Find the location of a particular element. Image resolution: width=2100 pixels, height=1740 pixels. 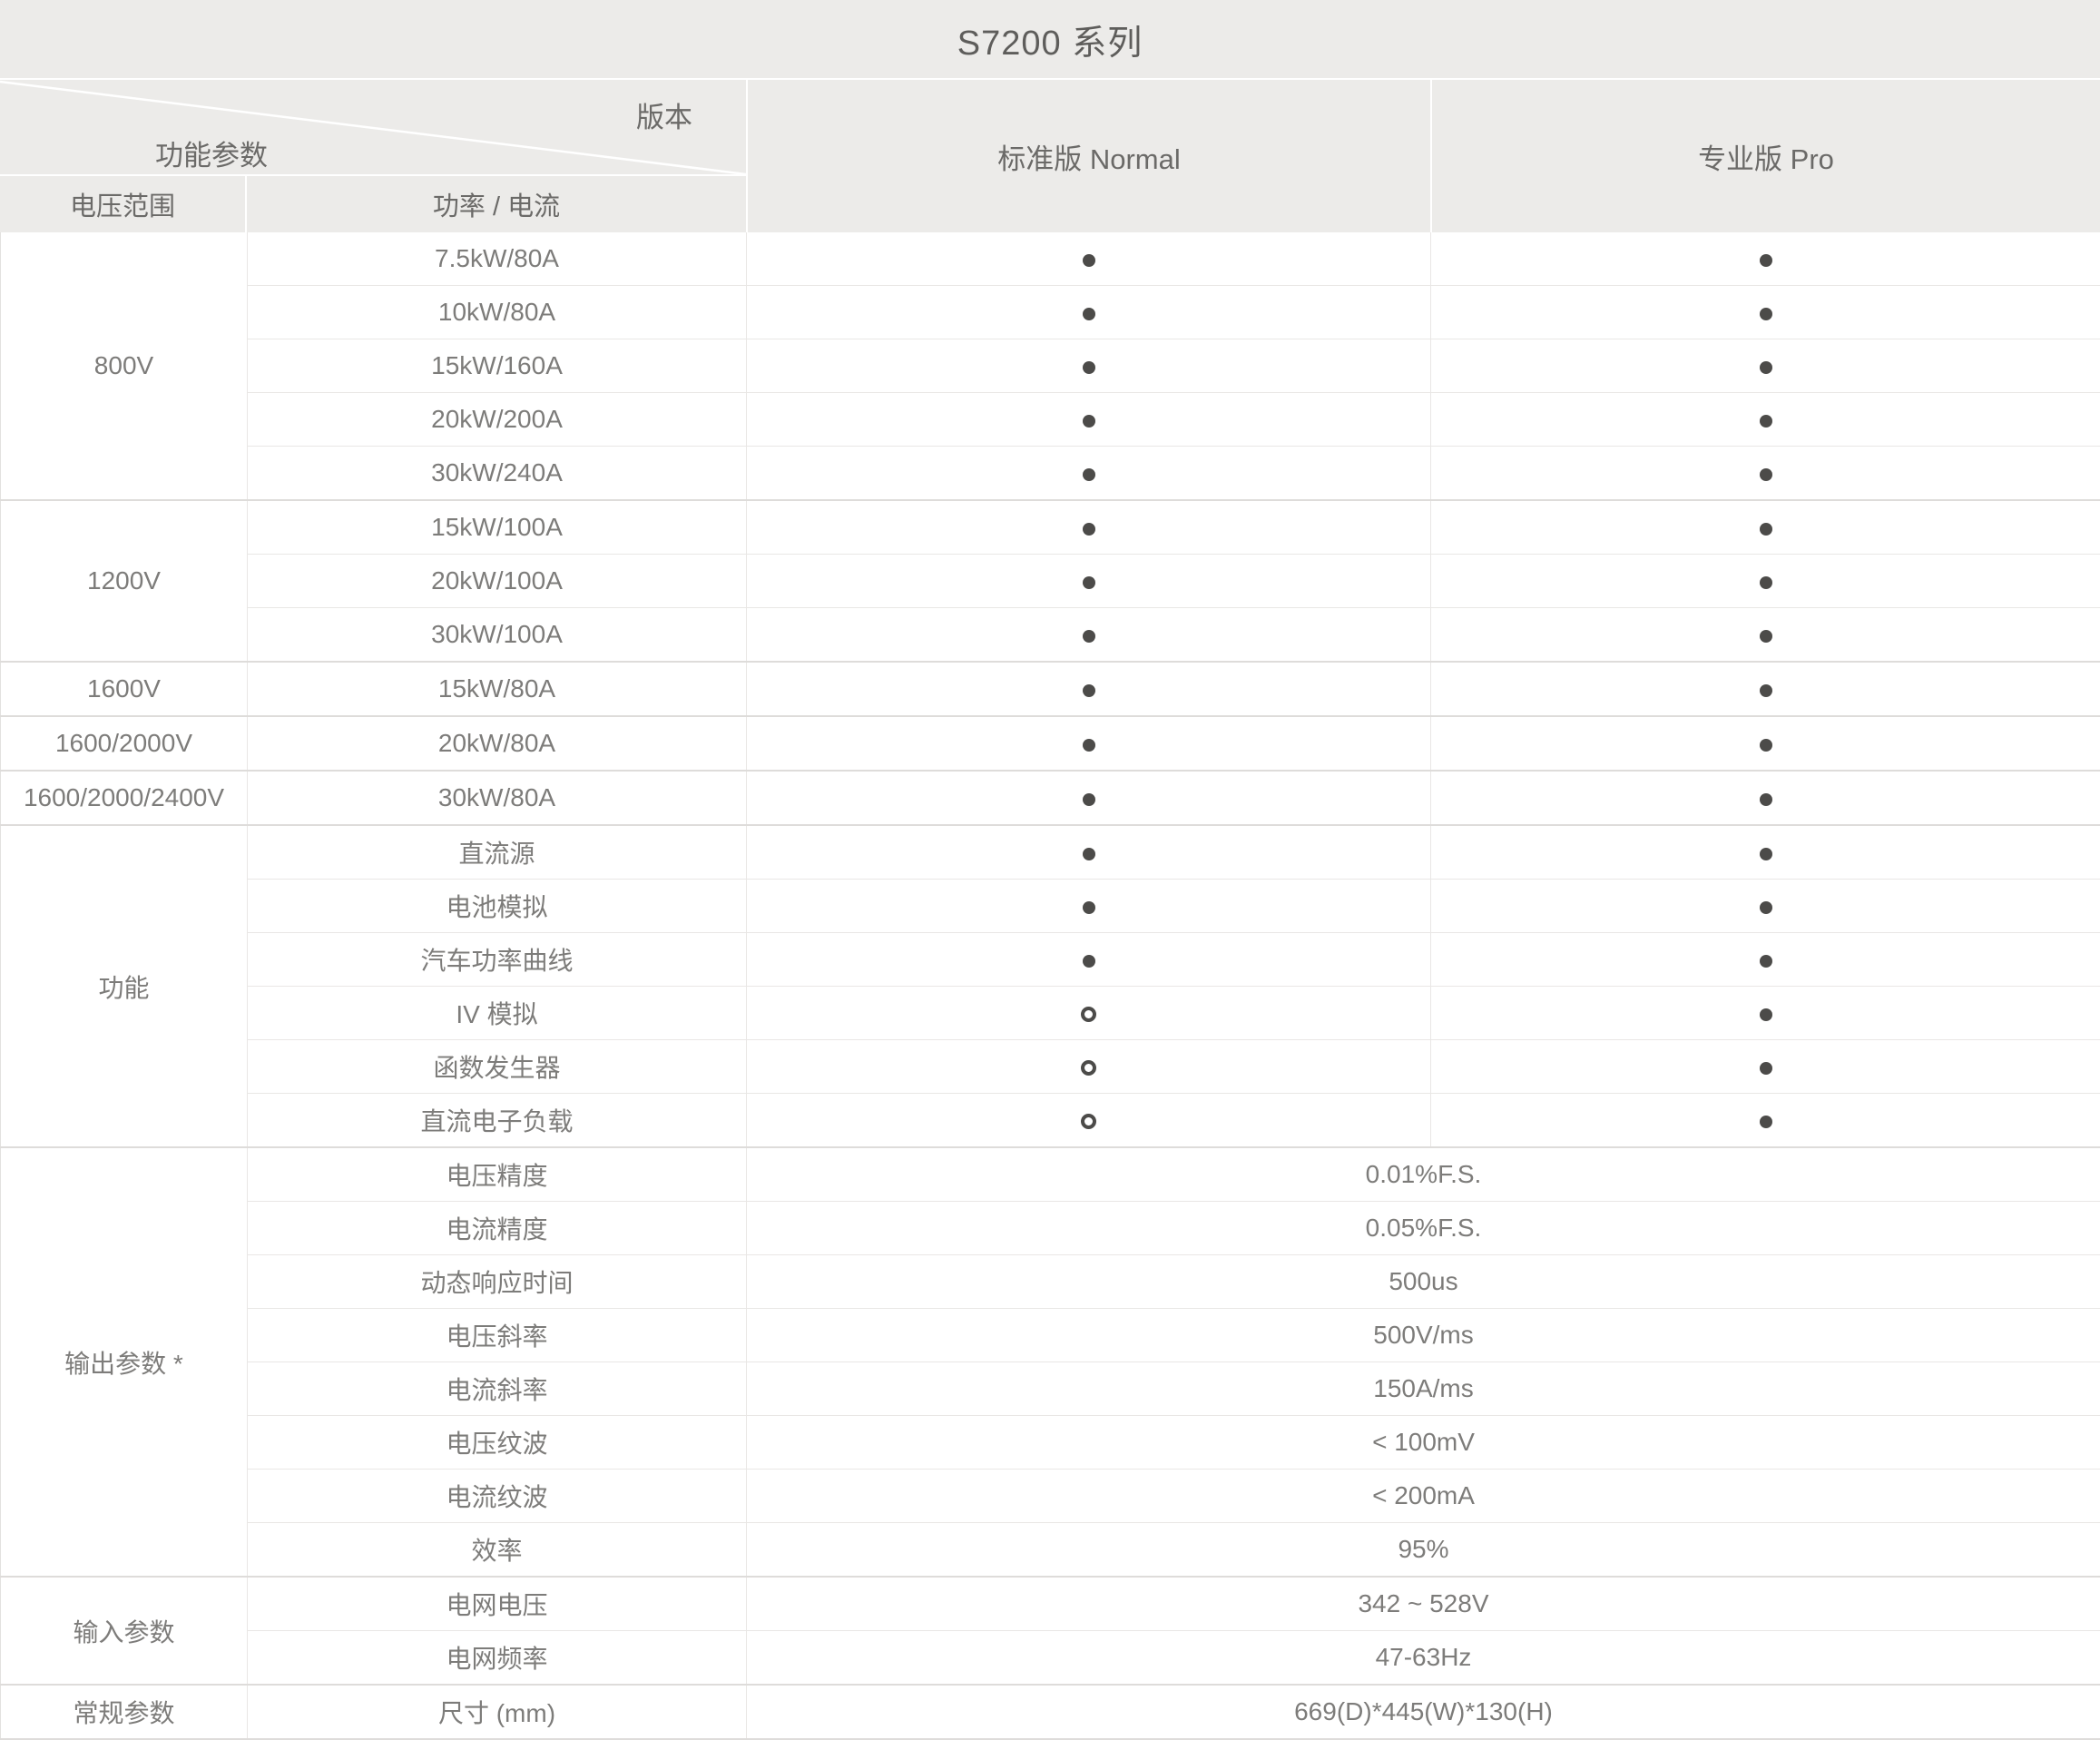

header-power-current-label: 功率 / 电流 is located at coordinates (496, 203).